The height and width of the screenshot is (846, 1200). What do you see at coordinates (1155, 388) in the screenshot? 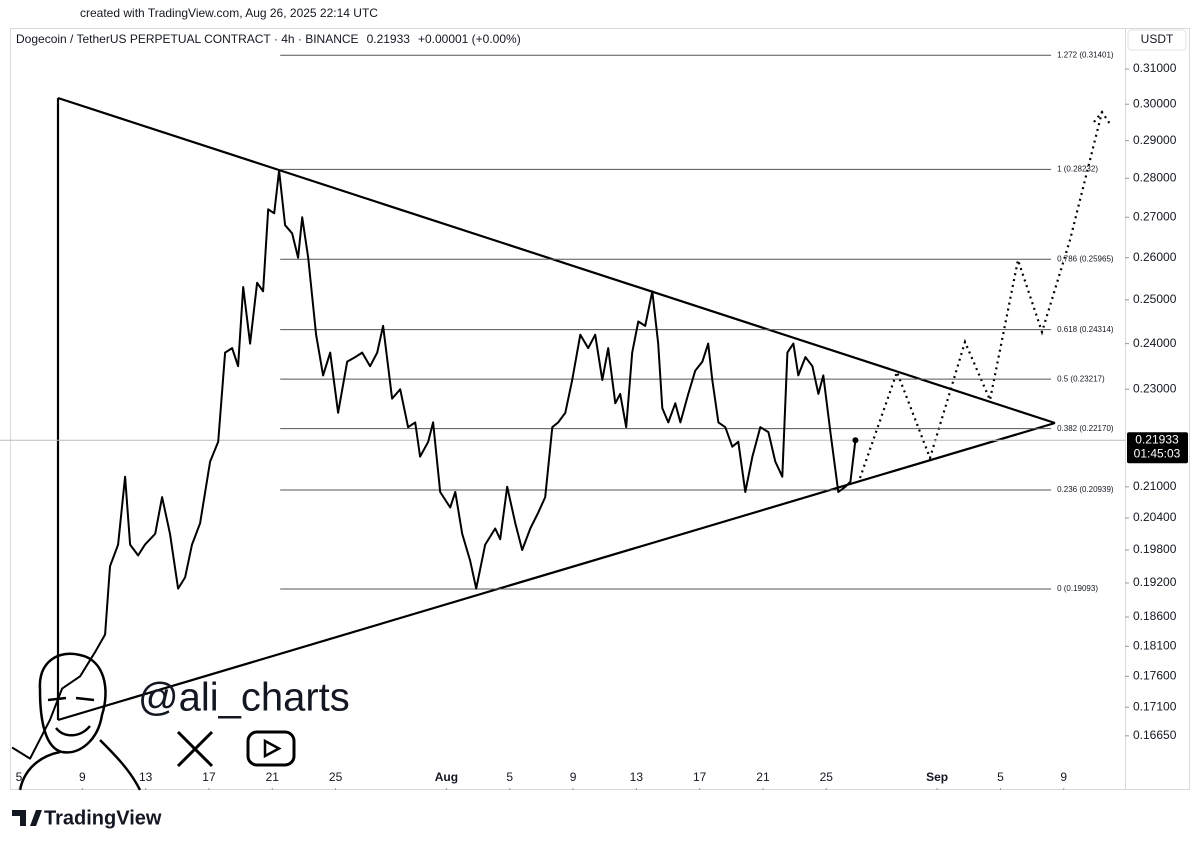
I see `y-tick-label: 0.23000` at bounding box center [1155, 388].